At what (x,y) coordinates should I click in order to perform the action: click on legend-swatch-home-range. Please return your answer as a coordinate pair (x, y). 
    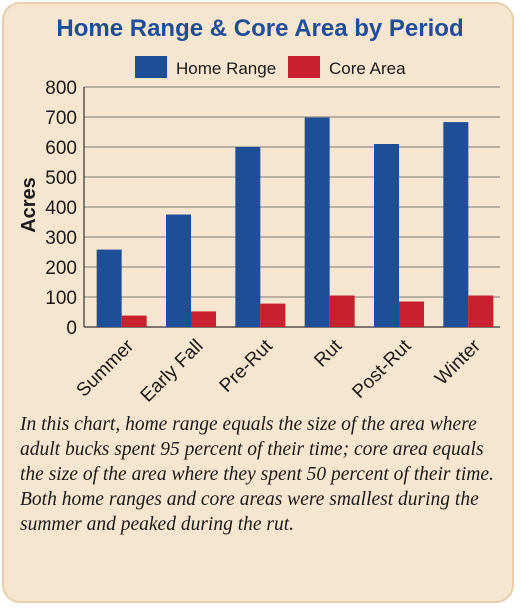
    Looking at the image, I should click on (151, 67).